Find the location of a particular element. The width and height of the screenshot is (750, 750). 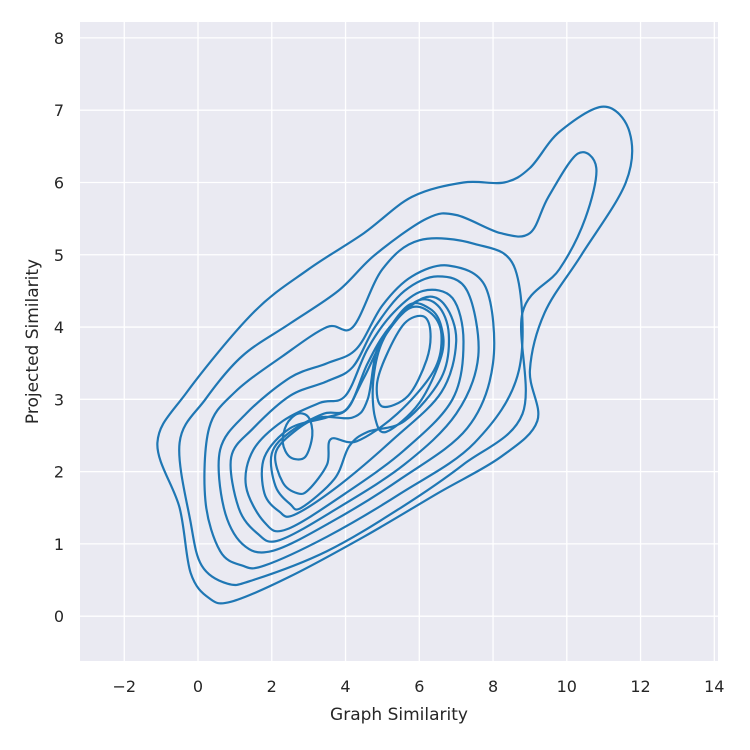

x-tick-label: 6 is located at coordinates (419, 686).